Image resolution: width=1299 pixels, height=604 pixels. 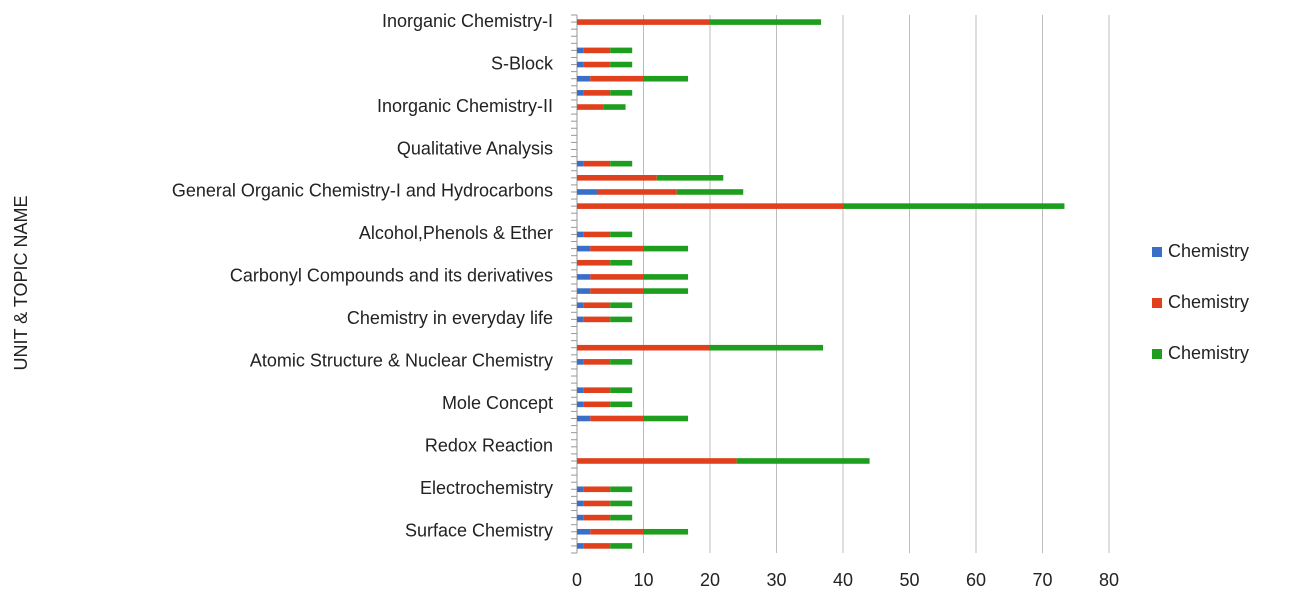 What do you see at coordinates (497, 403) in the screenshot?
I see `y-tick-label: Mole Concept` at bounding box center [497, 403].